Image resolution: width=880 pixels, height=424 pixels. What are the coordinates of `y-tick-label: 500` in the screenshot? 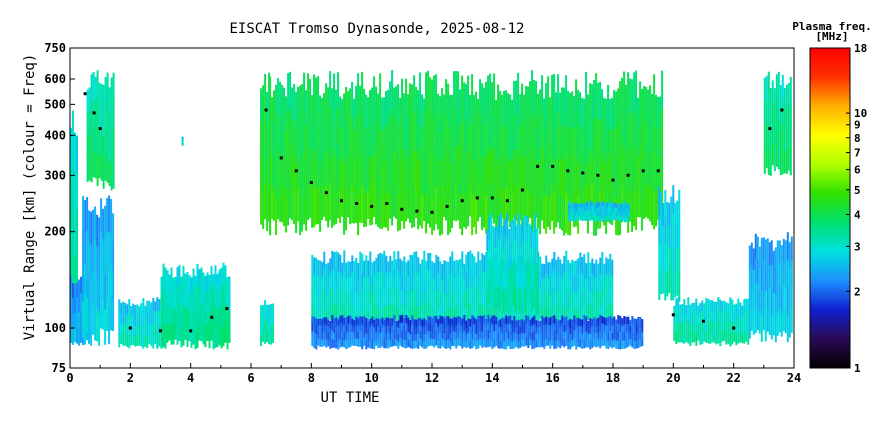 It's located at (55, 104).